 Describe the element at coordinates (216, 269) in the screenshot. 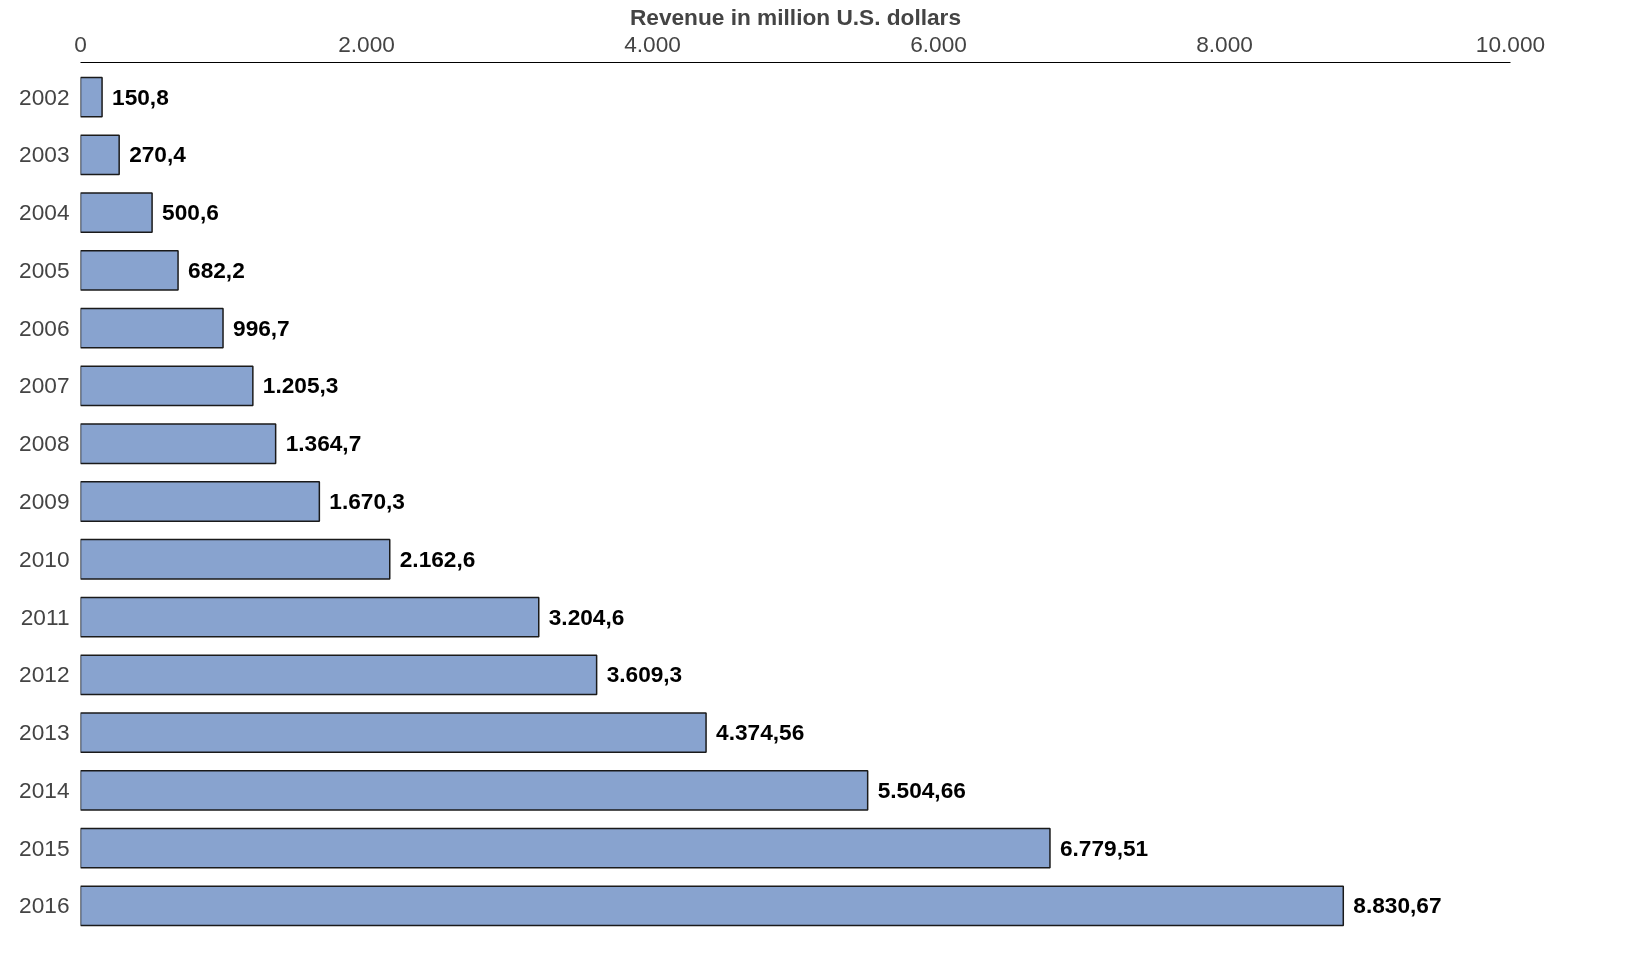

I see `data-label: 682,2` at that location.